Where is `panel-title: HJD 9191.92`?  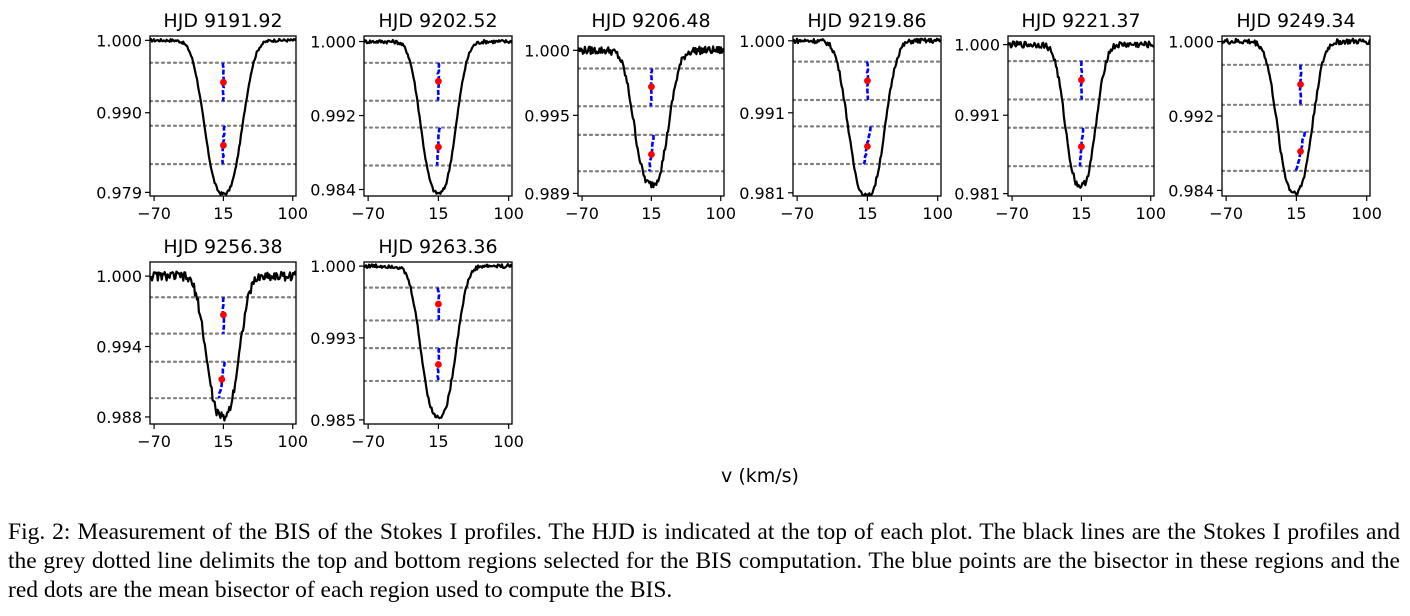 panel-title: HJD 9191.92 is located at coordinates (222, 21).